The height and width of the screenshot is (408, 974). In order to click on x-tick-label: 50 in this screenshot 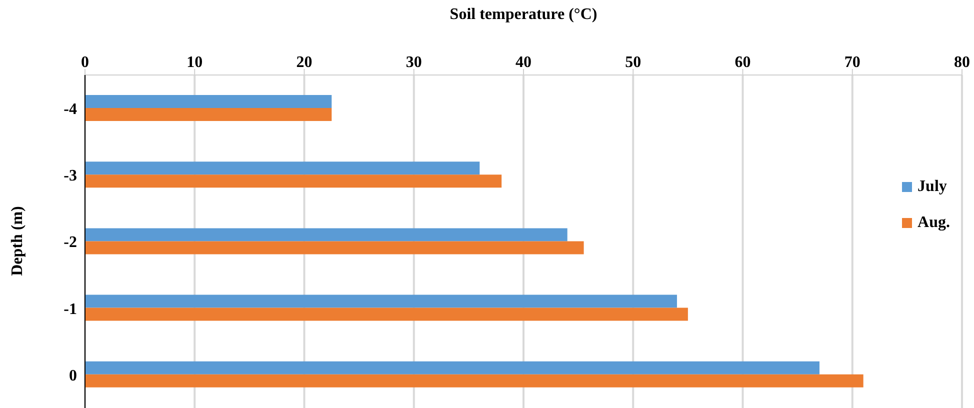, I will do `click(633, 62)`.